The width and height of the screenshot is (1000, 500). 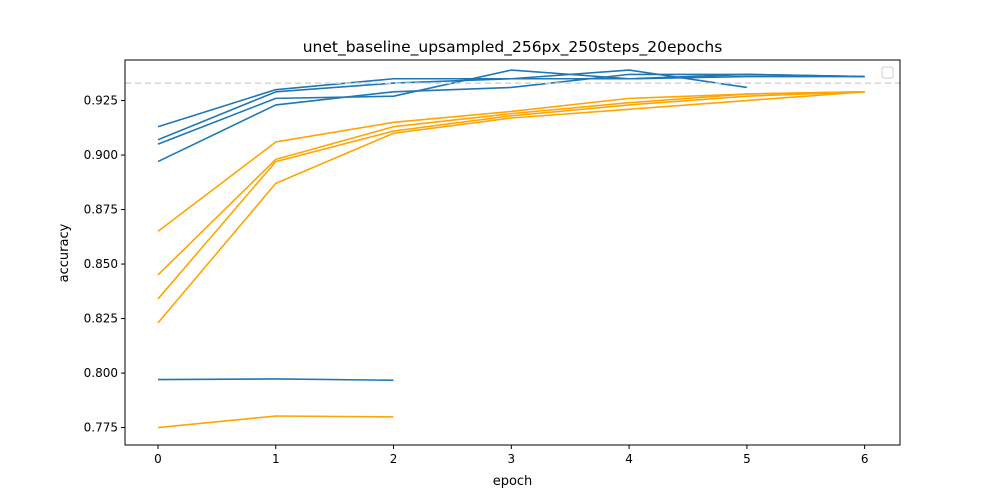 I want to click on y-tick-label: 0.900, so click(x=101, y=155).